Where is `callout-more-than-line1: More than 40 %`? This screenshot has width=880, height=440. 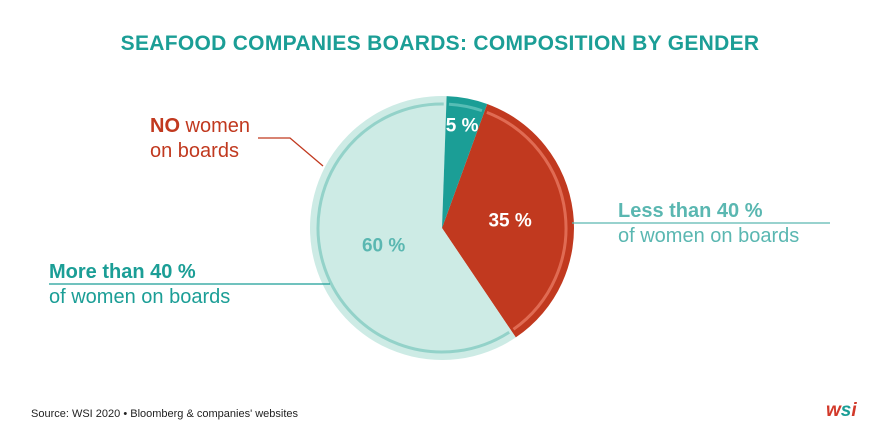 callout-more-than-line1: More than 40 % is located at coordinates (122, 272).